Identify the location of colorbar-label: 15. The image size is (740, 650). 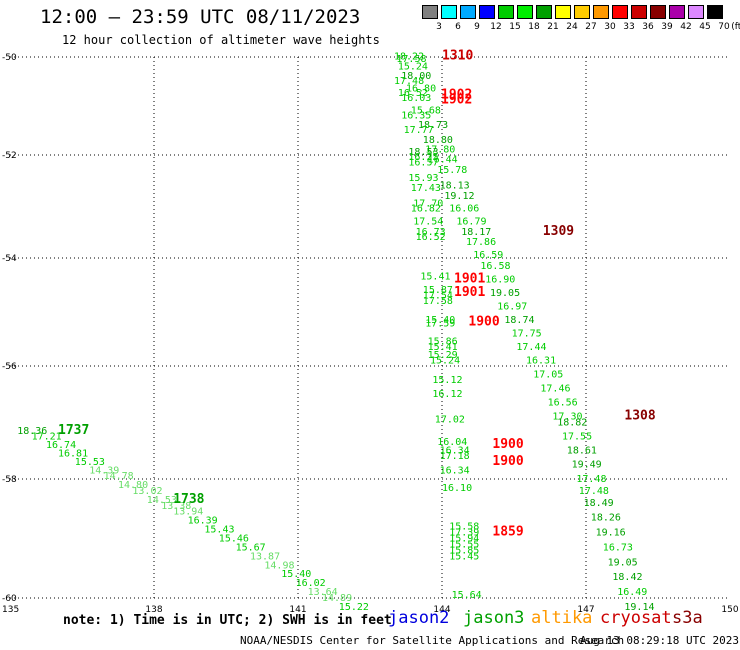
(515, 27).